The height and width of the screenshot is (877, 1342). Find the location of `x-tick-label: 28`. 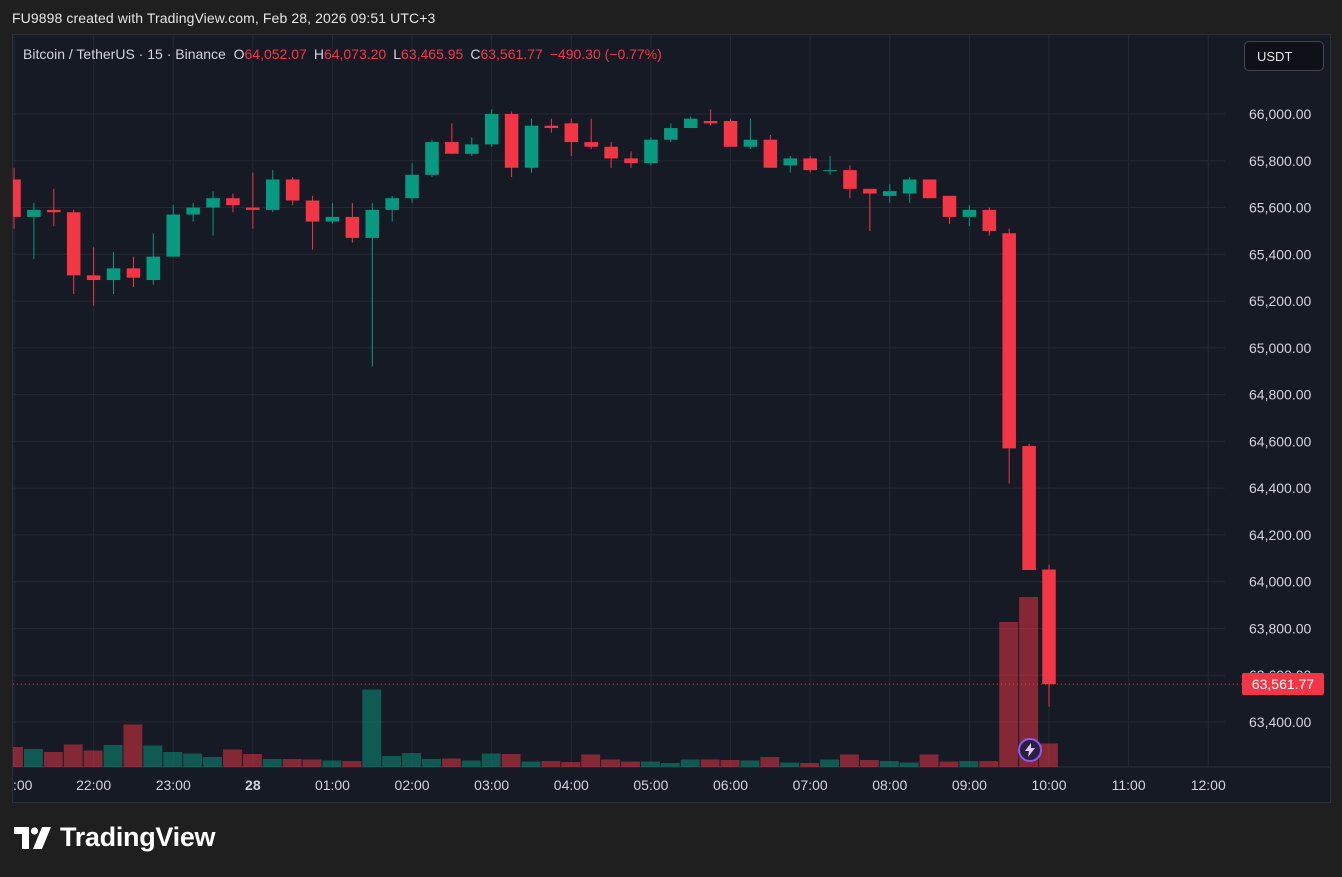

x-tick-label: 28 is located at coordinates (253, 785).